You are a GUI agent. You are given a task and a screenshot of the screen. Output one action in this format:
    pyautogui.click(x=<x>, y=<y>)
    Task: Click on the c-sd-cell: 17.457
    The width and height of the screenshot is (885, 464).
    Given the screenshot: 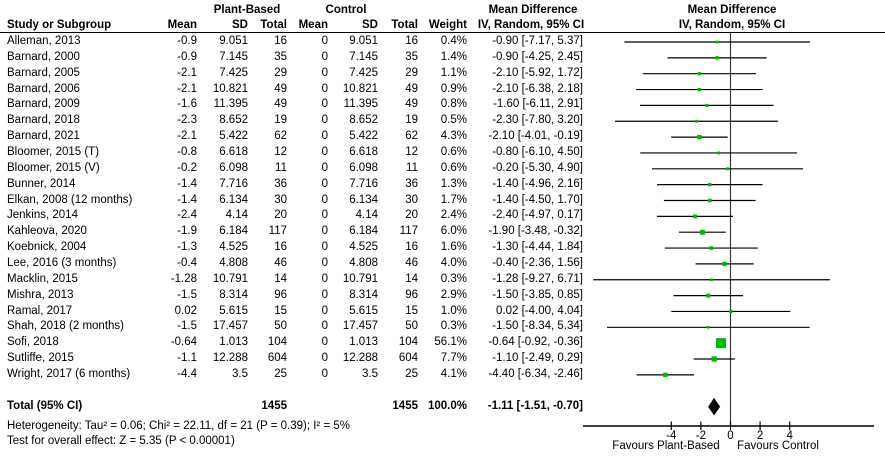 What is the action you would take?
    pyautogui.click(x=360, y=326)
    